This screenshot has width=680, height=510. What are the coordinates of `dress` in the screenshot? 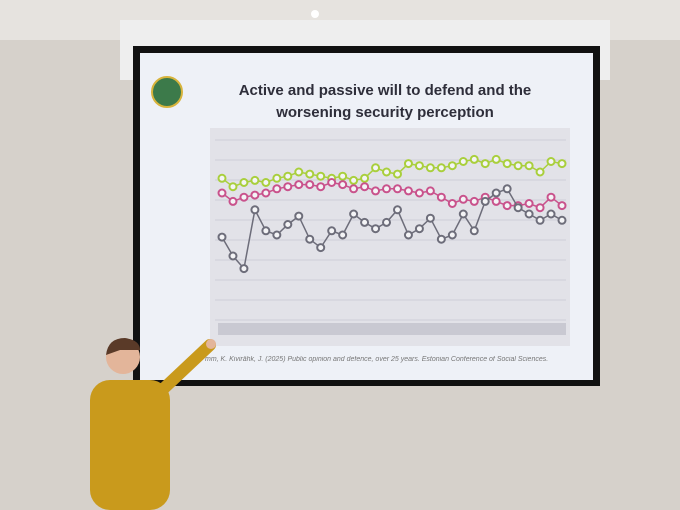 It's located at (130, 445).